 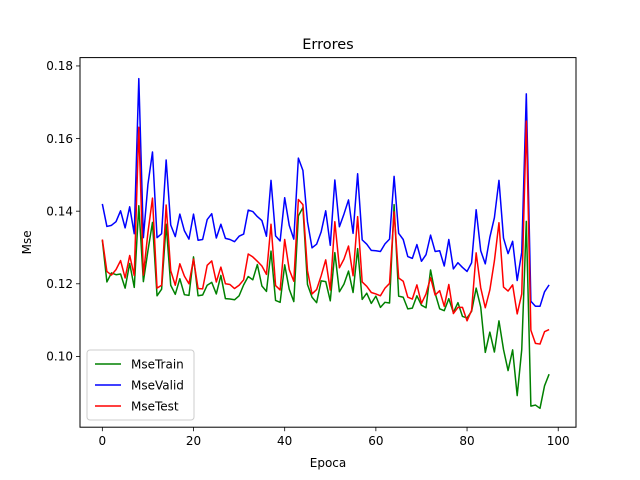 What do you see at coordinates (59, 357) in the screenshot?
I see `y-tick-label: 0.10` at bounding box center [59, 357].